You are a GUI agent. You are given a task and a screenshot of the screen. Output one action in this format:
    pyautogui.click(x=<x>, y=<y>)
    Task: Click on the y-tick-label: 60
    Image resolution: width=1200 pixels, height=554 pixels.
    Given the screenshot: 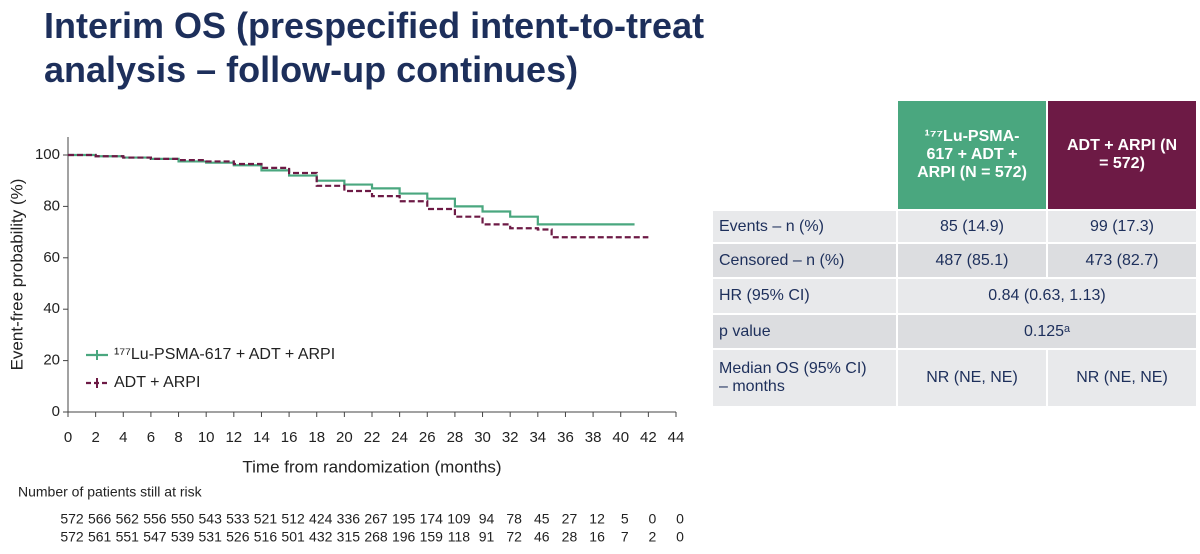 What is the action you would take?
    pyautogui.click(x=51, y=257)
    